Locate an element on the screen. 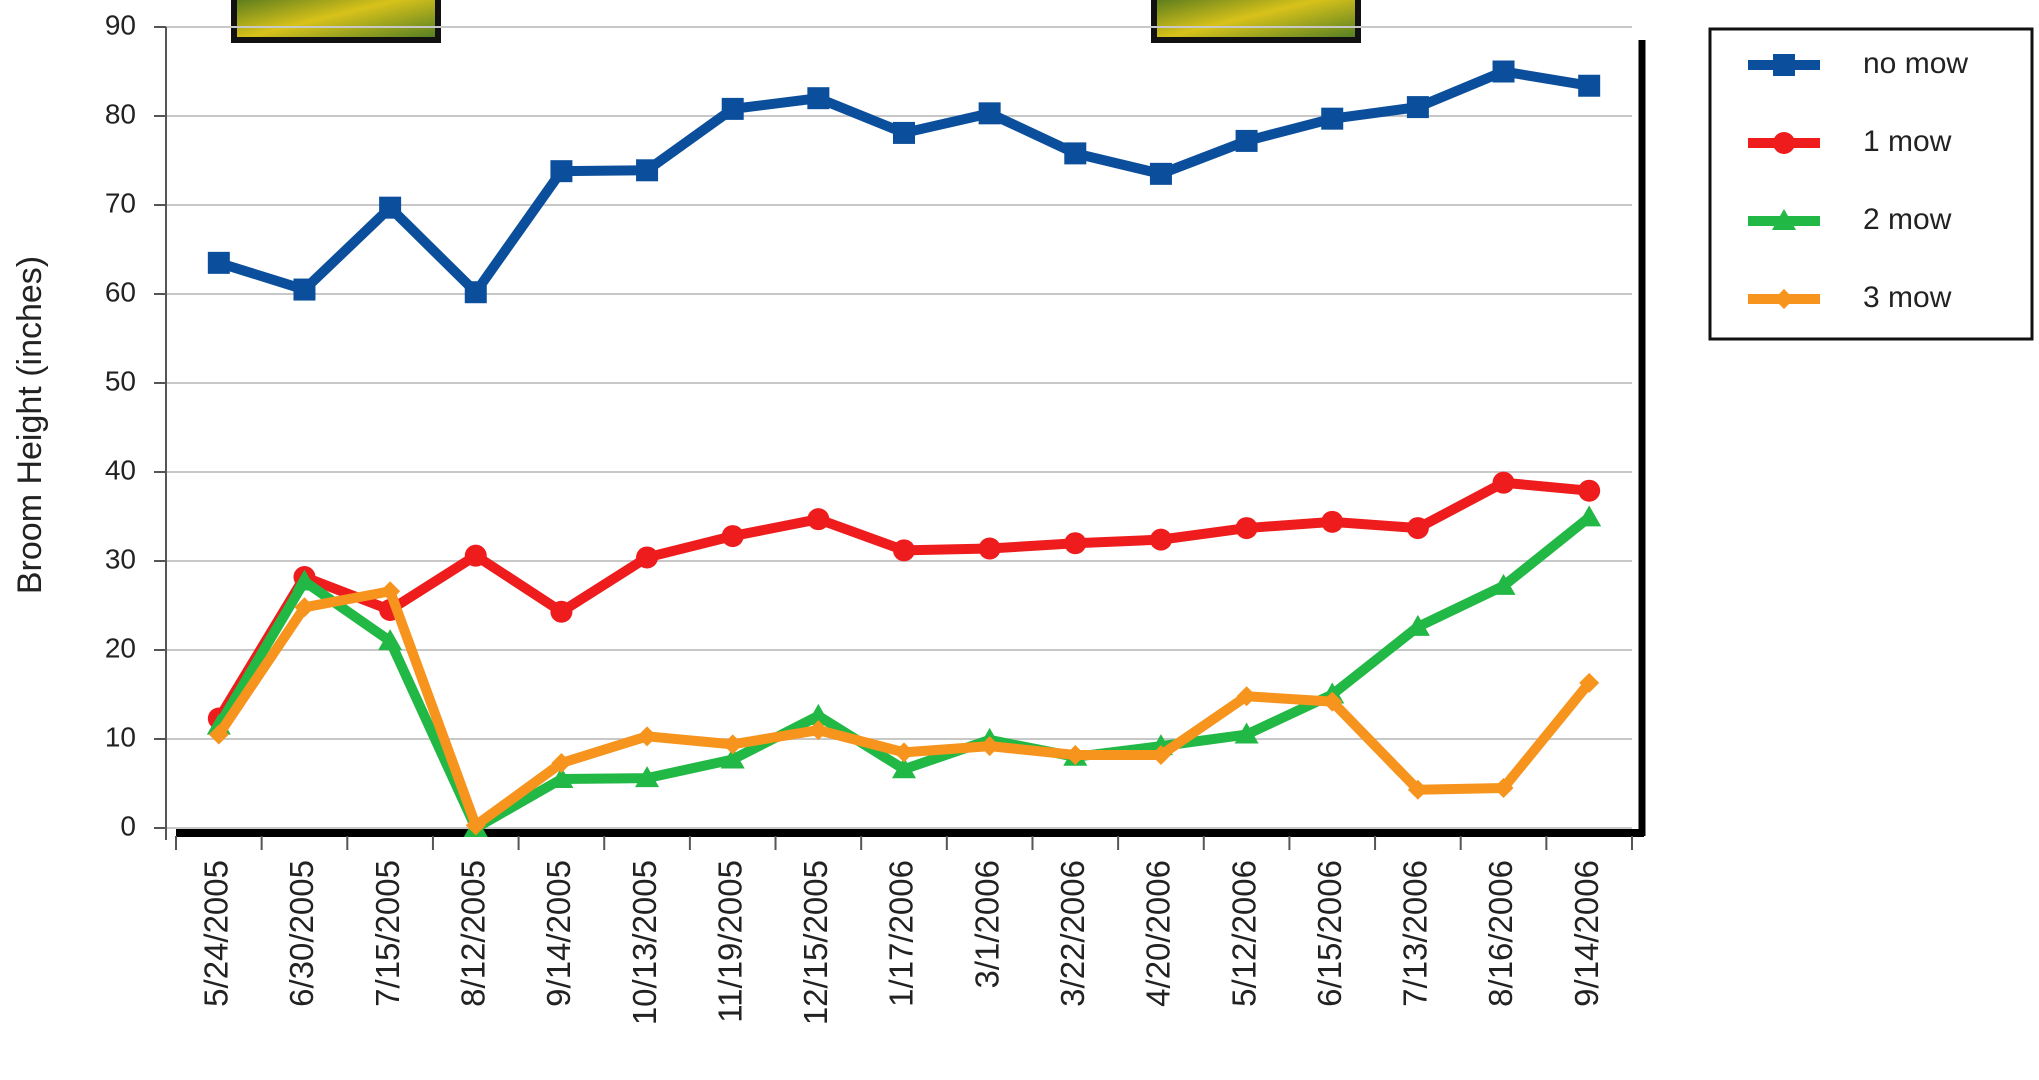  x-tick-label: 5/24/2005 is located at coordinates (216, 933).